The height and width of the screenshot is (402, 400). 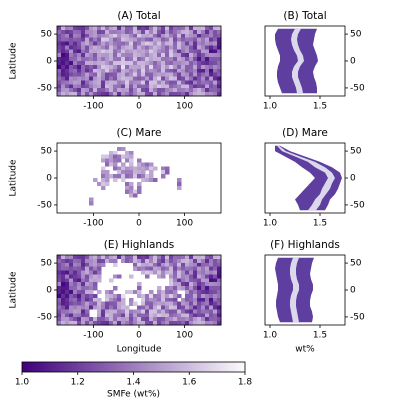 What do you see at coordinates (356, 152) in the screenshot?
I see `y-tick-label: 50` at bounding box center [356, 152].